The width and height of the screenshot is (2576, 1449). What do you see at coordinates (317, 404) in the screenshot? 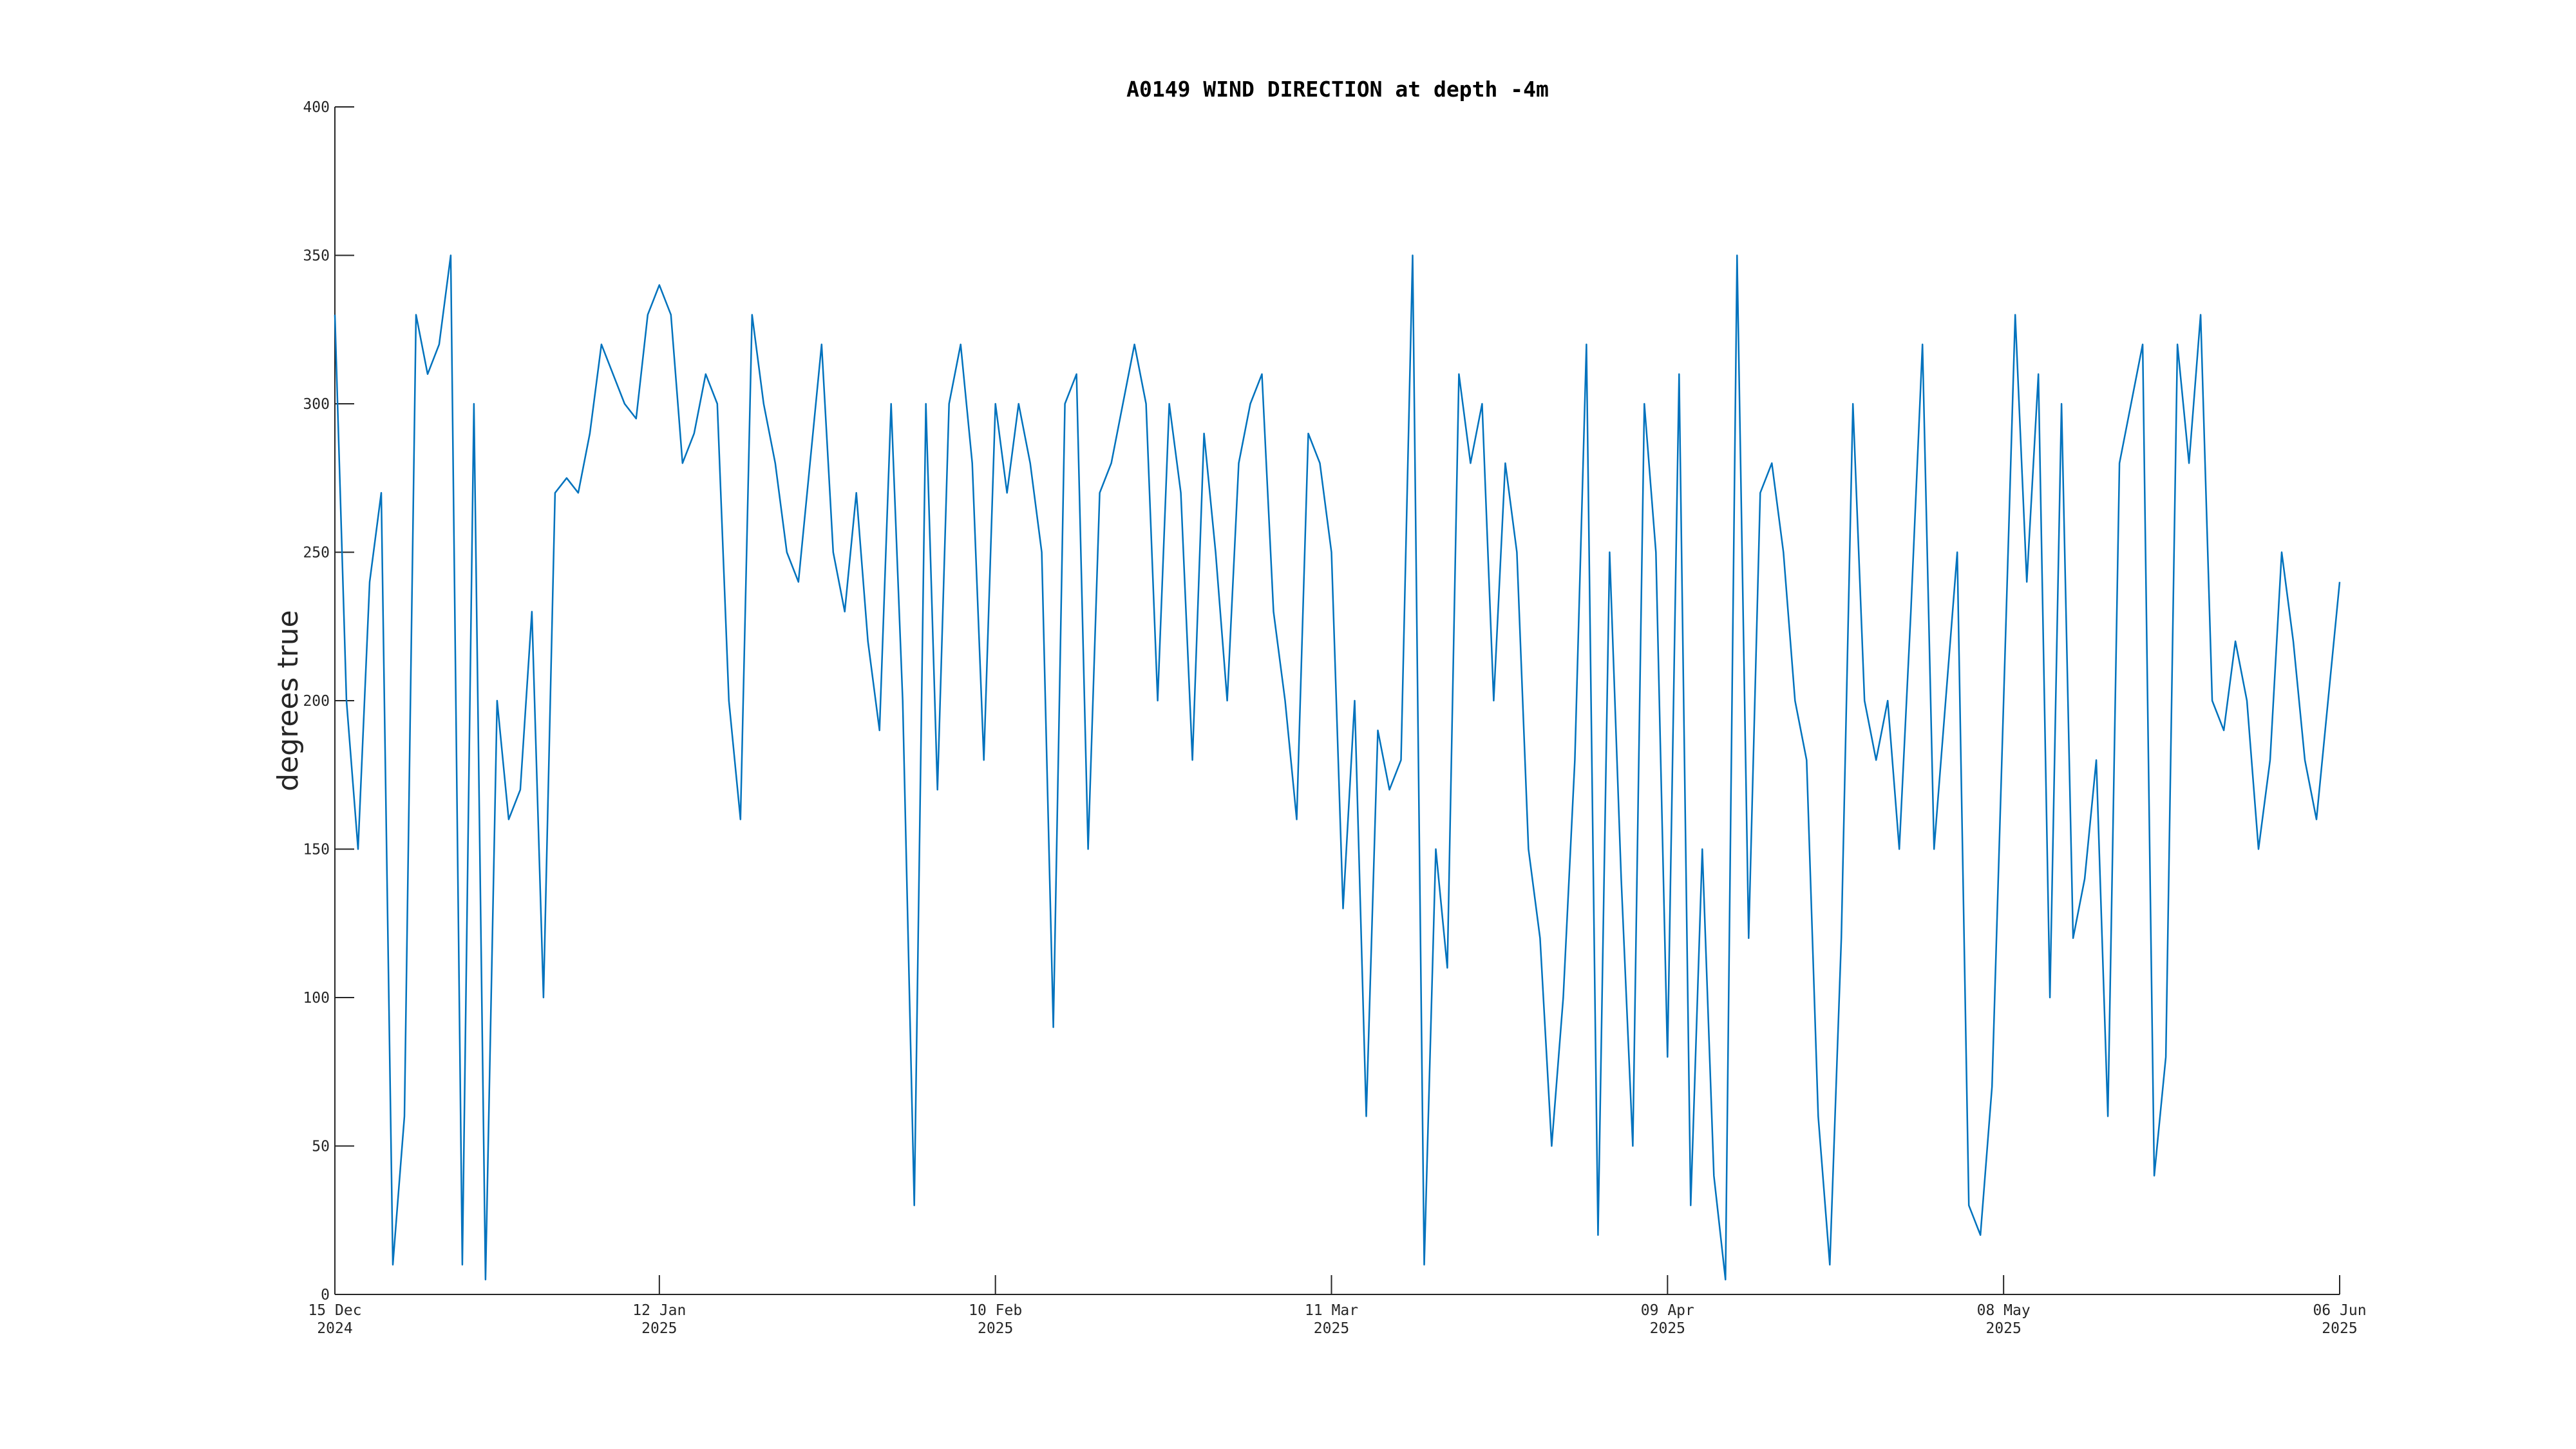
I see `y-tick-label: 300` at bounding box center [317, 404].